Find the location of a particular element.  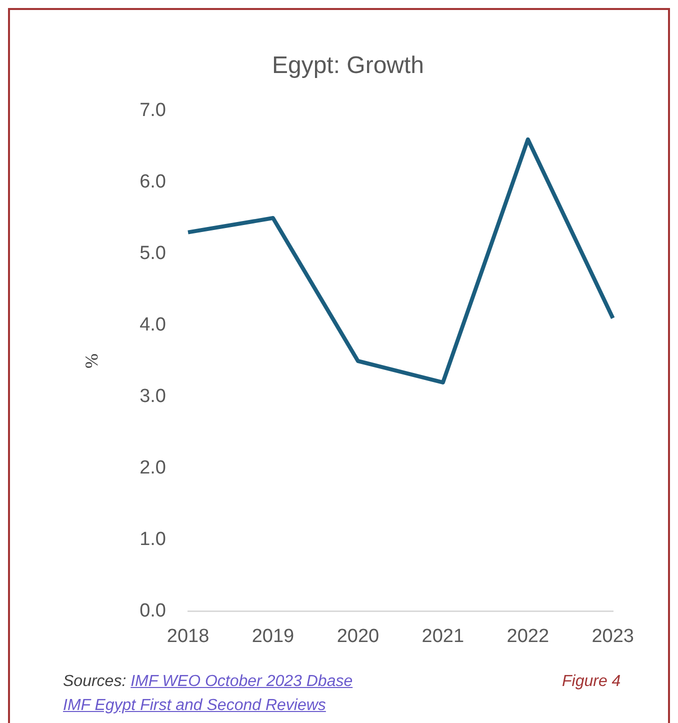

source-note: Sources: is located at coordinates (94, 681).